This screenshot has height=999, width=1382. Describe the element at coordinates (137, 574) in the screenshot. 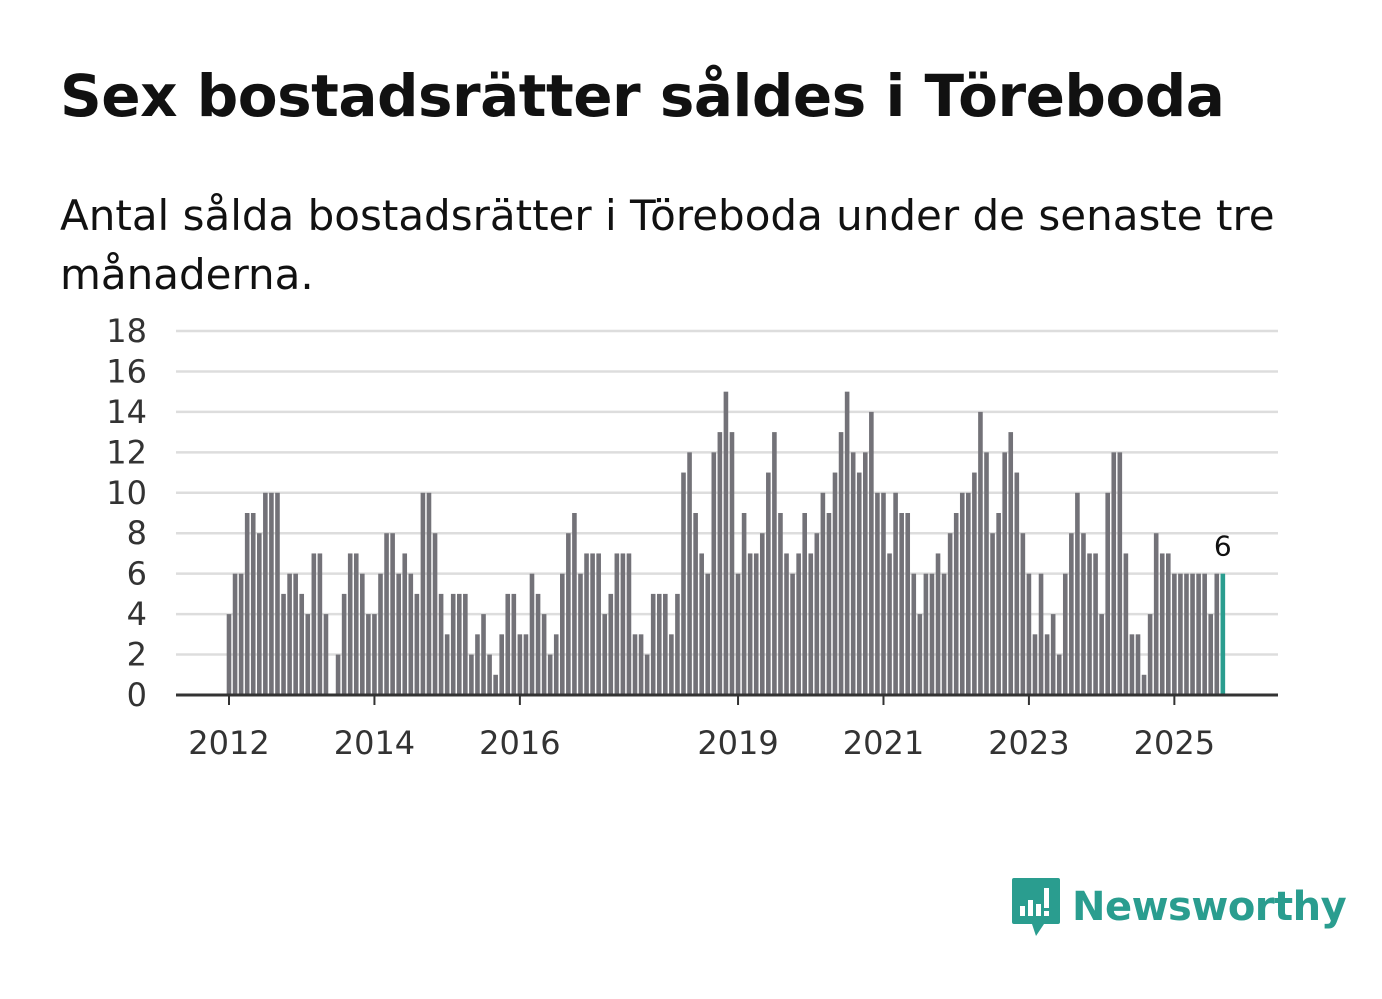

I see `y-tick-label: 6` at that location.